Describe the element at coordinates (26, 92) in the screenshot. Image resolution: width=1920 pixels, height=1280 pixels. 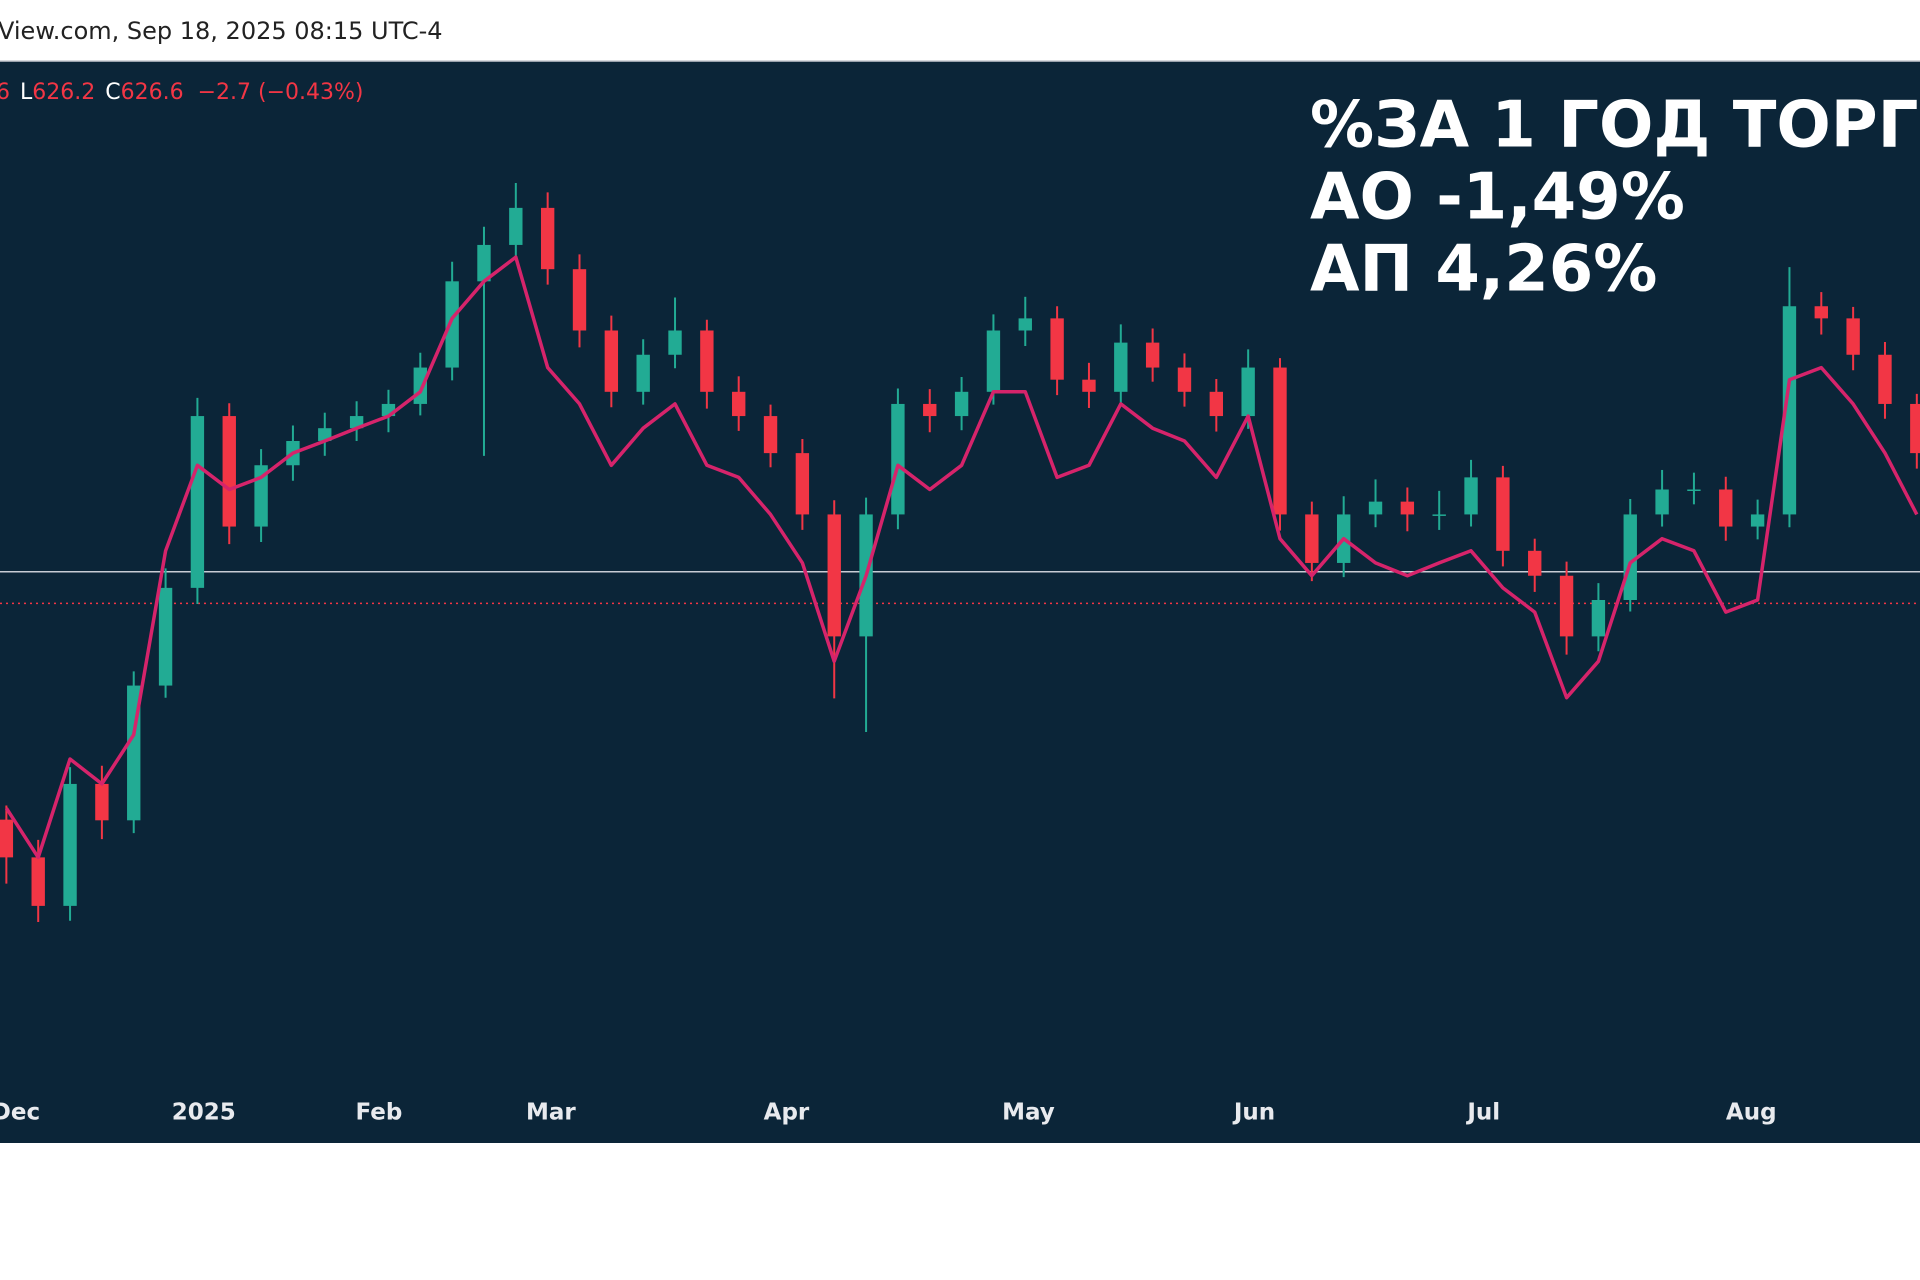
I see `ohlc-legend-item: L` at that location.